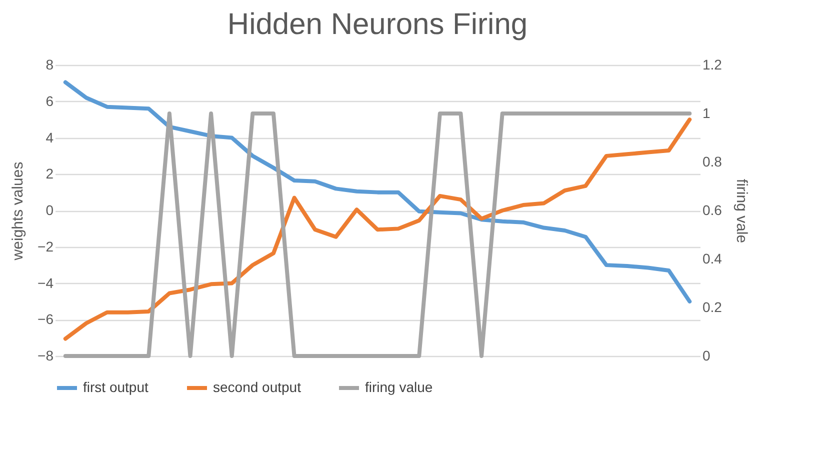  I want to click on y2-tick-label: 0, so click(706, 356).